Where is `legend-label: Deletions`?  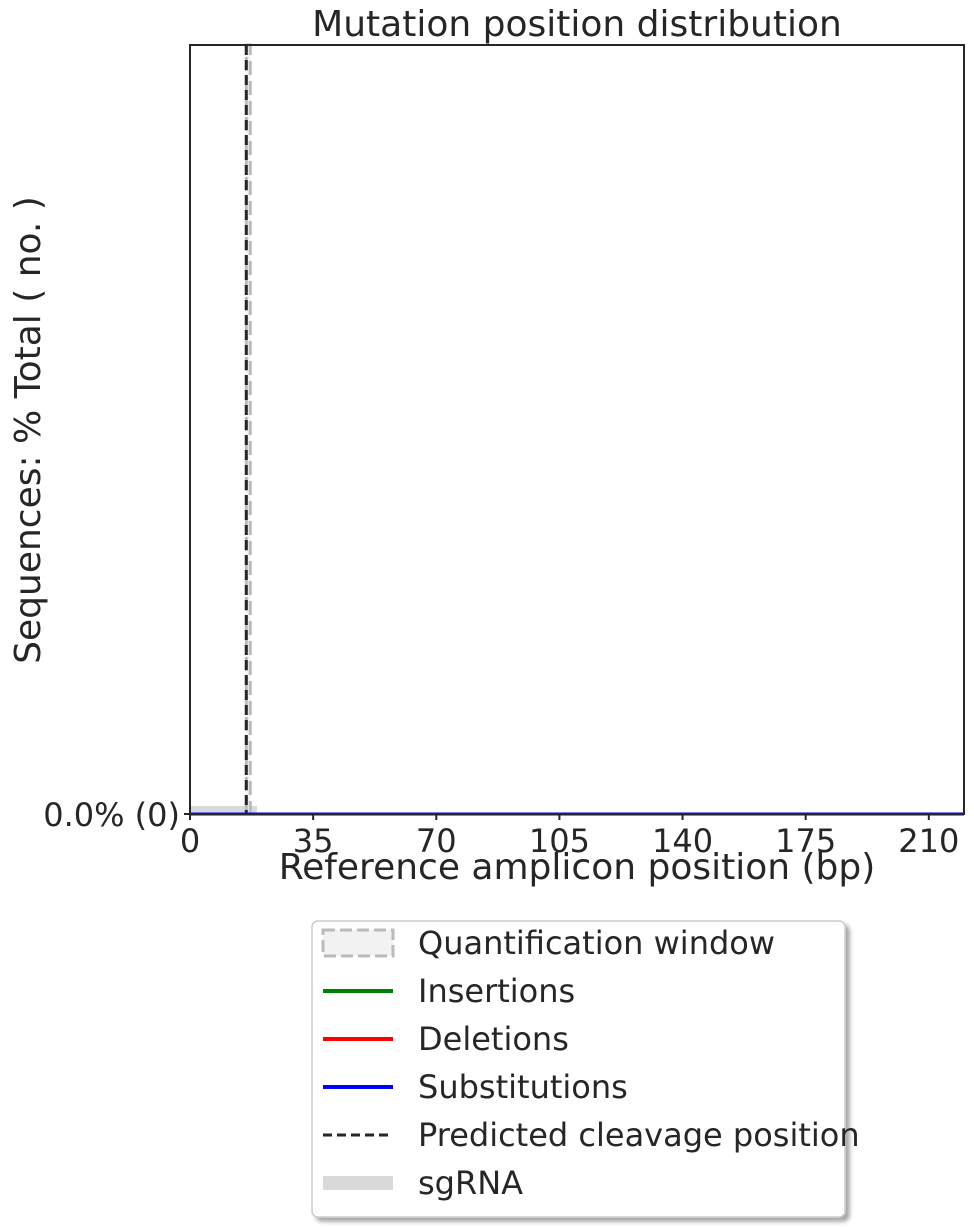 legend-label: Deletions is located at coordinates (493, 1039).